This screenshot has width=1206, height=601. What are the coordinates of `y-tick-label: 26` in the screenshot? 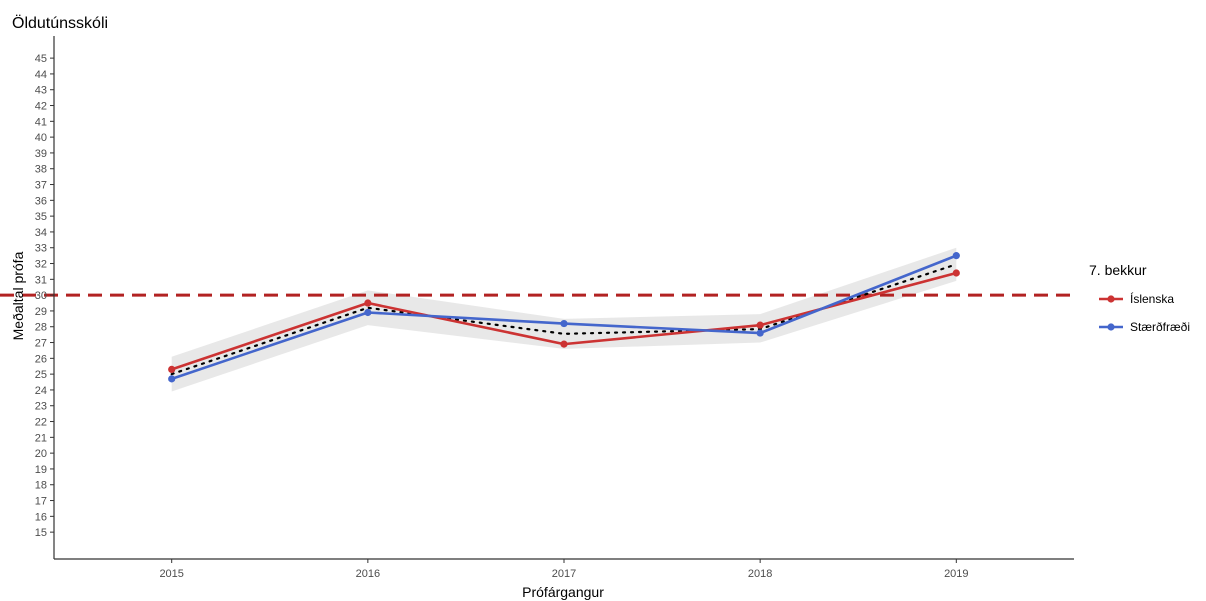 It's located at (41, 359).